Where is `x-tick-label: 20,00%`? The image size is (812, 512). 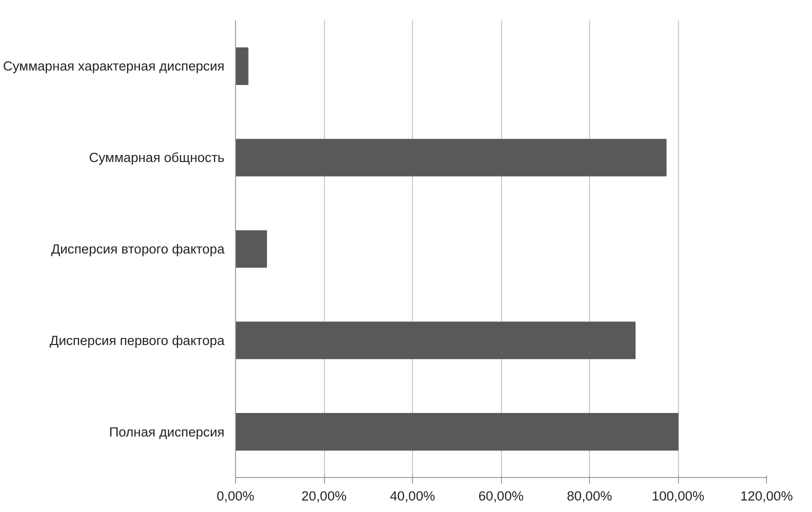 x-tick-label: 20,00% is located at coordinates (324, 496).